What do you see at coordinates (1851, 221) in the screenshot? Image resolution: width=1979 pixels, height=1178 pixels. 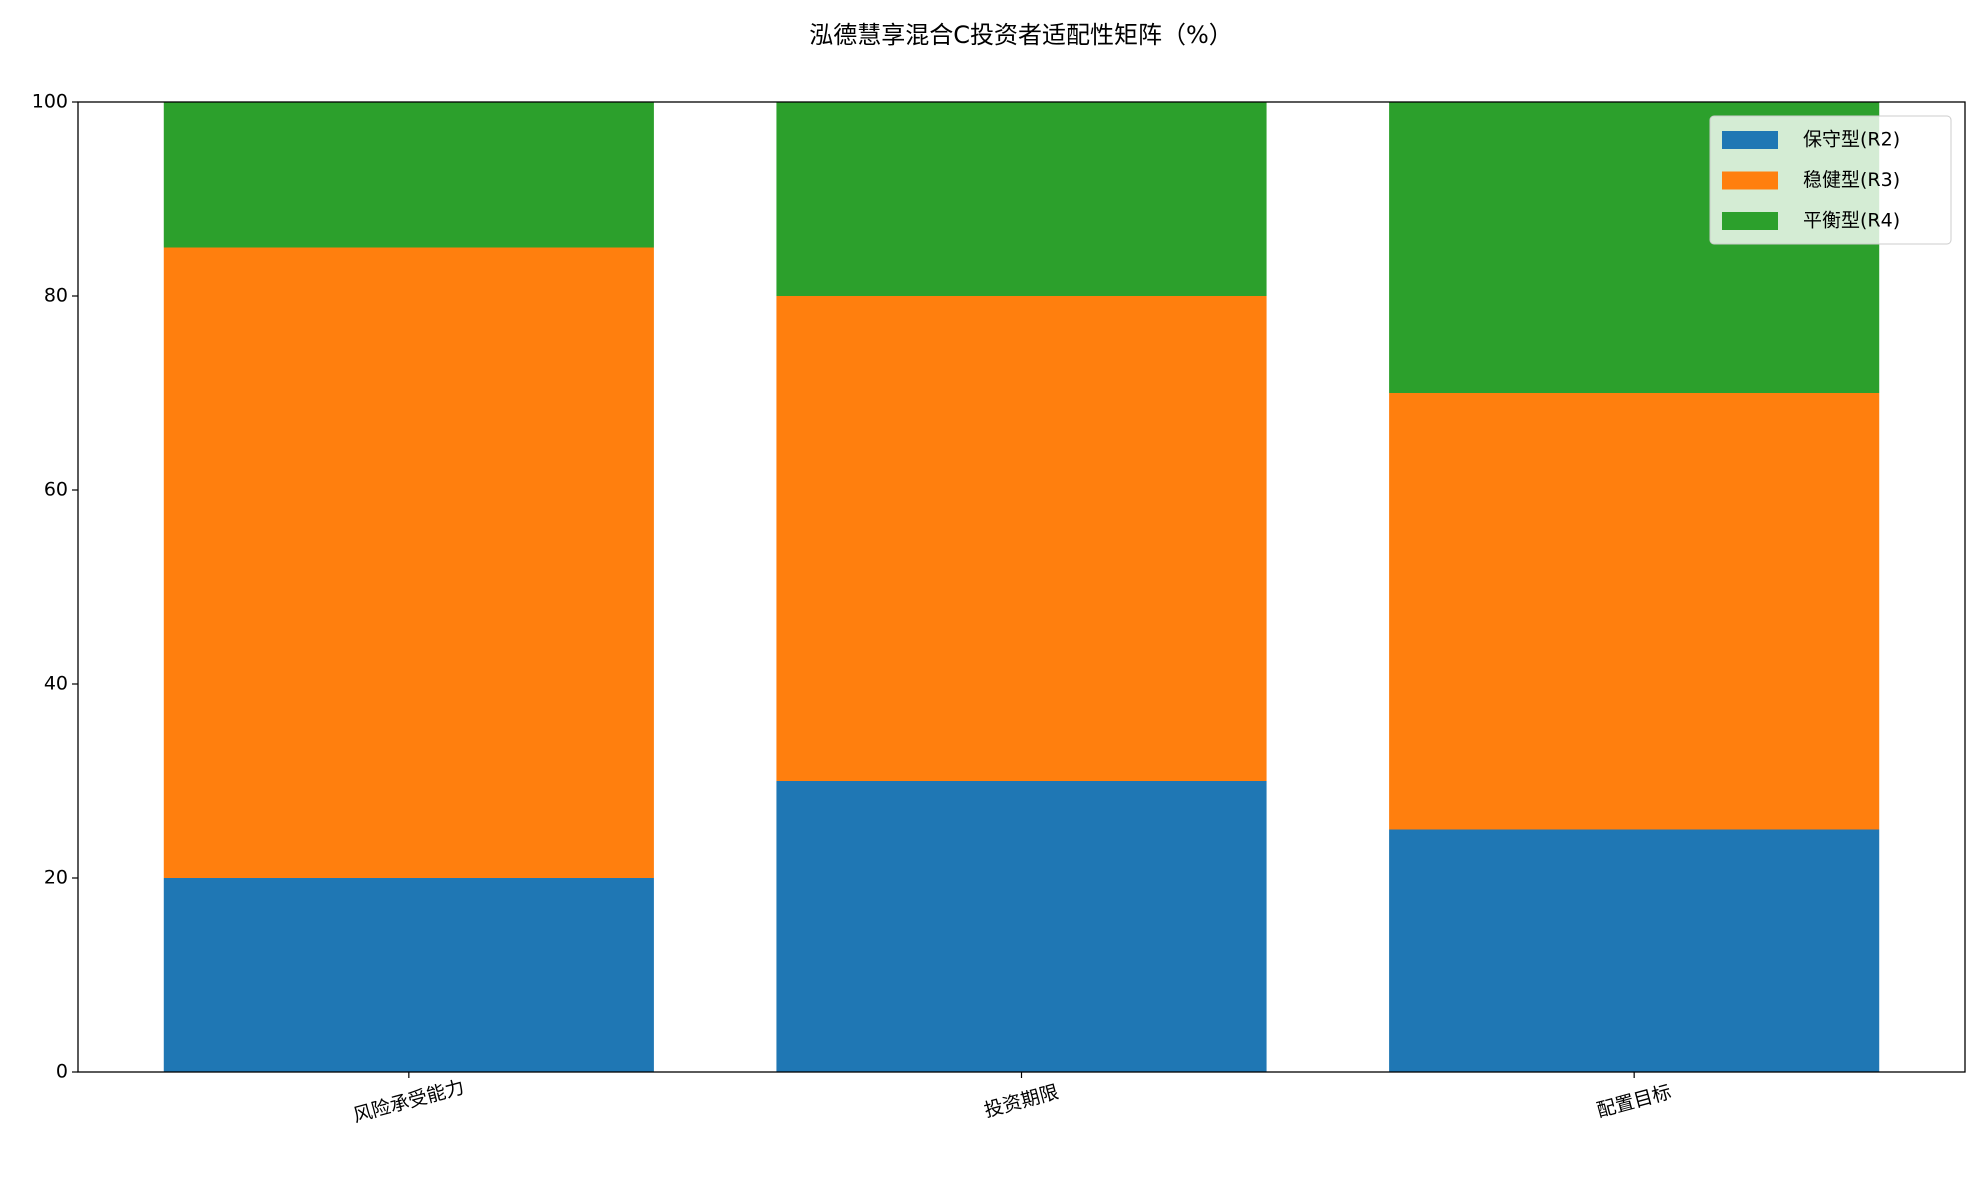 I see `legend-label: 平衡型(R4)` at bounding box center [1851, 221].